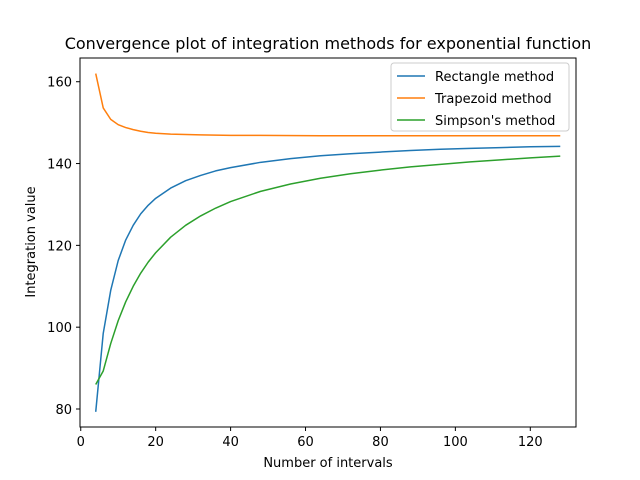  What do you see at coordinates (494, 77) in the screenshot?
I see `legend-label-0: Rectangle method` at bounding box center [494, 77].